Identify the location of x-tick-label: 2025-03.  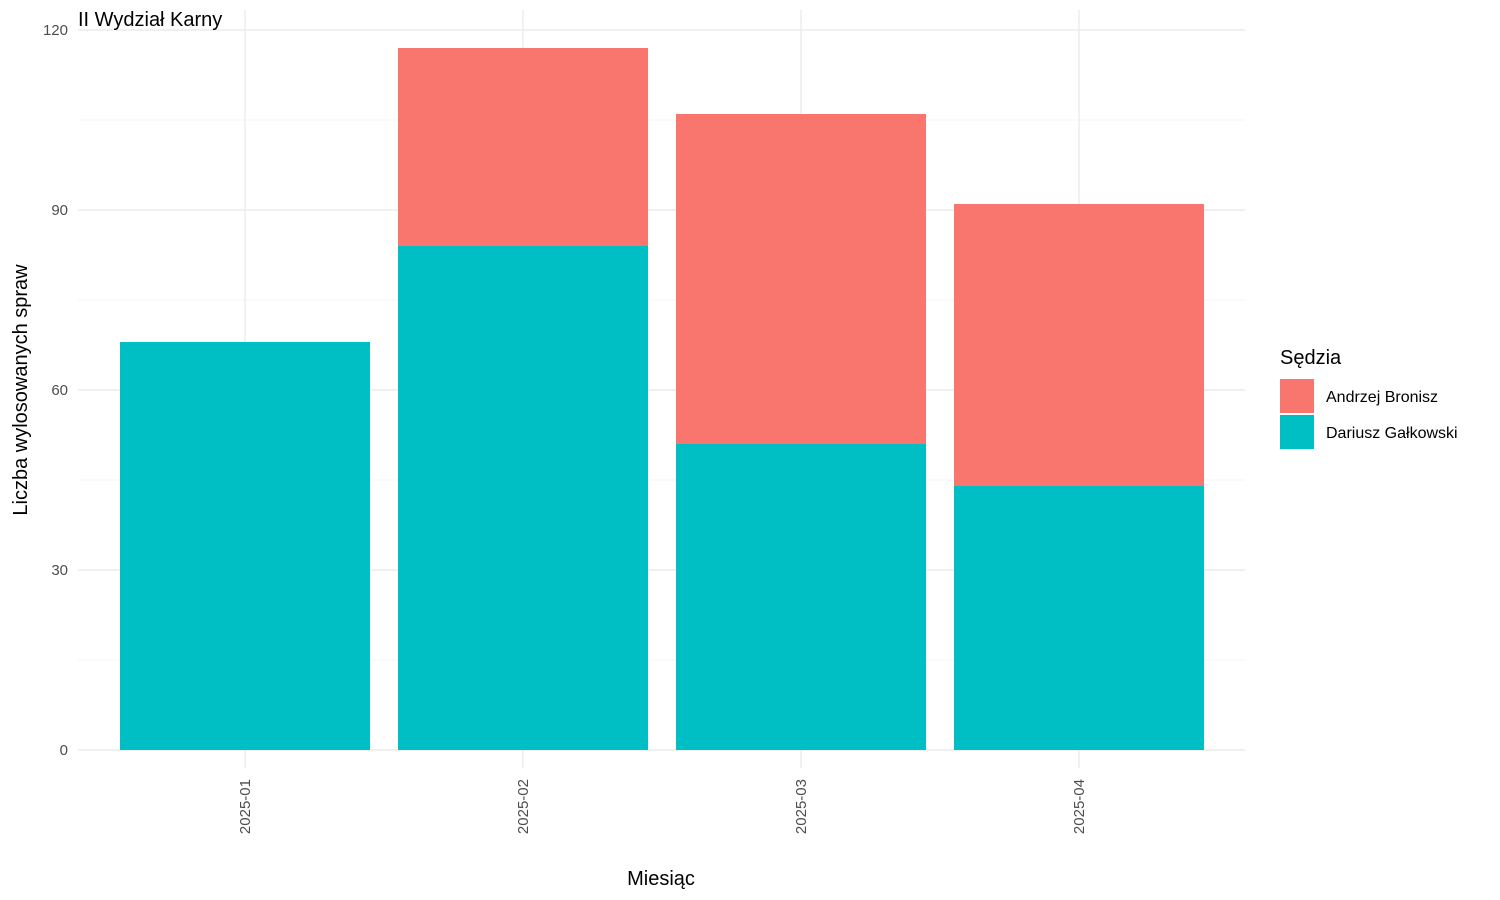
(801, 806).